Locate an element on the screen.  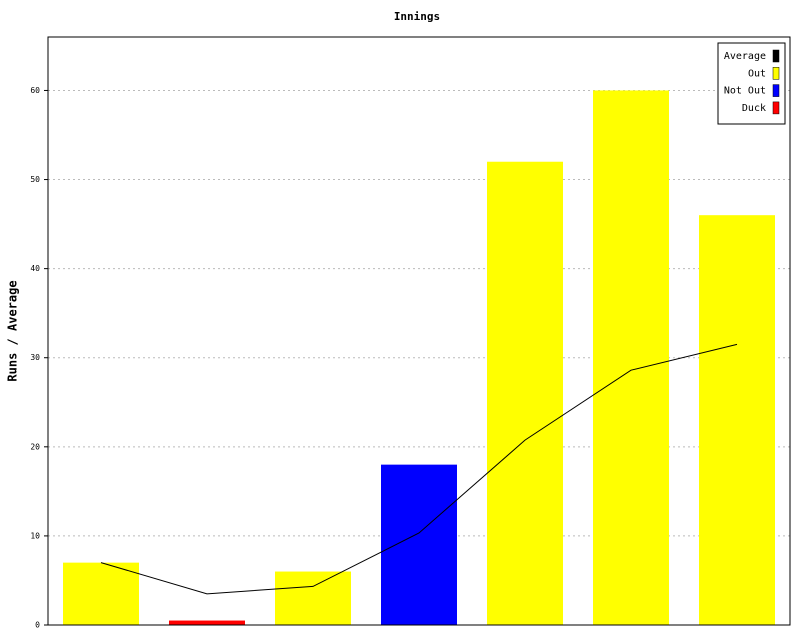
legend: Average Out Not Out Duck is located at coordinates (751, 83).